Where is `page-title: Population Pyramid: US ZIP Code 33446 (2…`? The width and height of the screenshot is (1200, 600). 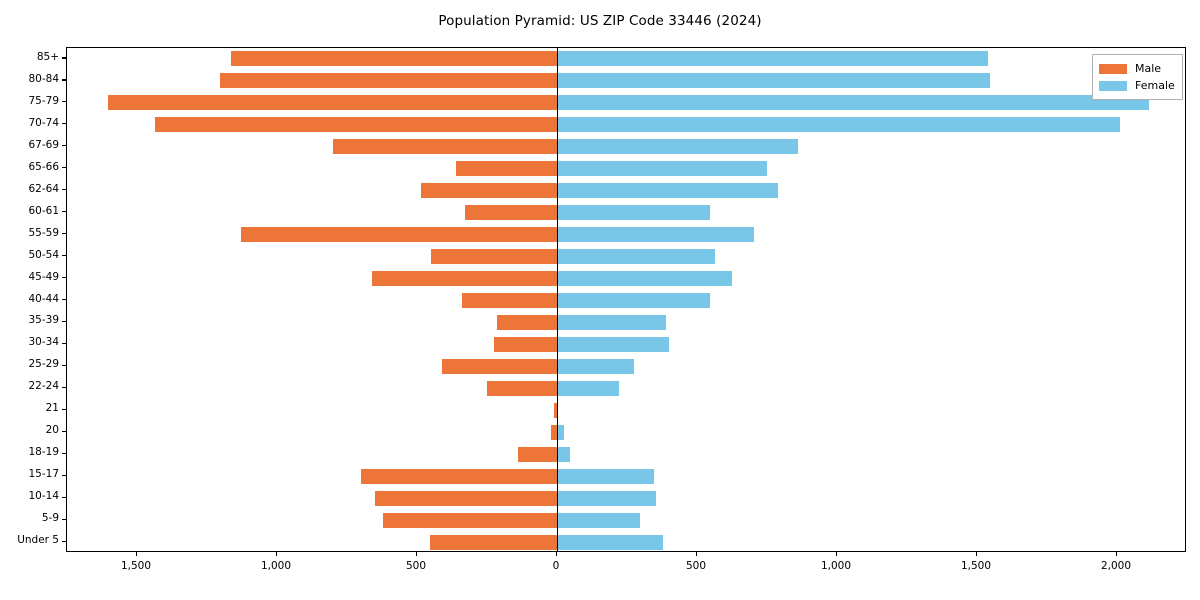
page-title: Population Pyramid: US ZIP Code 33446 (2… is located at coordinates (600, 21).